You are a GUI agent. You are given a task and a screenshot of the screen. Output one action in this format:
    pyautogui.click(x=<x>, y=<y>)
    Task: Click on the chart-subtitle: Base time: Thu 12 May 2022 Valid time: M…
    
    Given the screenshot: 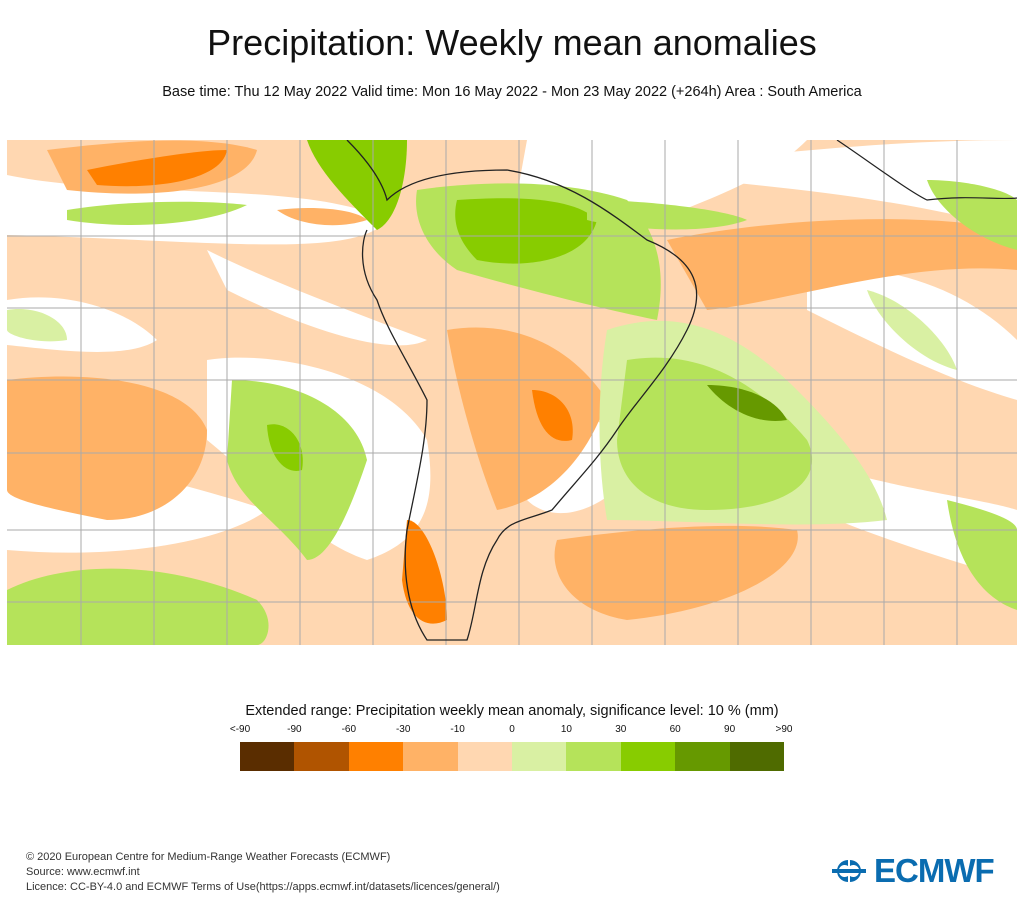 What is the action you would take?
    pyautogui.click(x=512, y=92)
    